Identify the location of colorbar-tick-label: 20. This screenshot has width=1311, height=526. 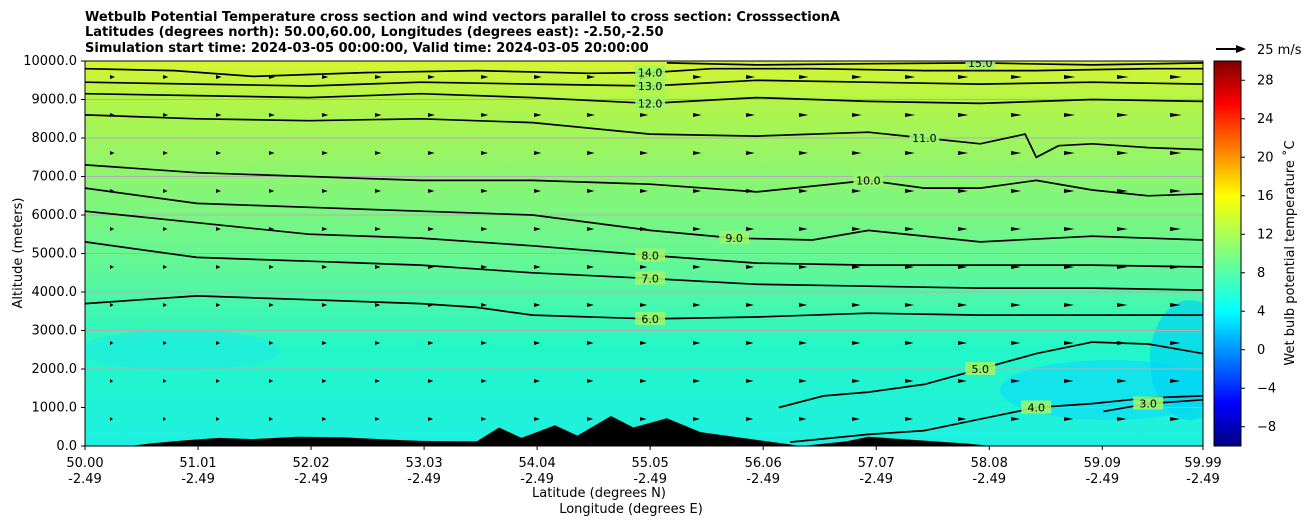
(1265, 157).